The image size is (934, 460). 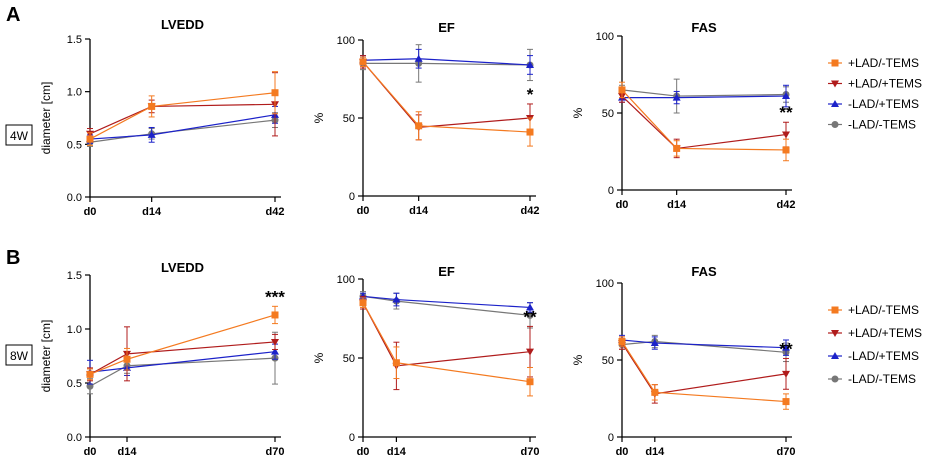 I want to click on legend-b: +LAD/-TEMS +LAD/+TEMS -LAD/+TEMS -LAD/-TEMS, so click(x=875, y=344).